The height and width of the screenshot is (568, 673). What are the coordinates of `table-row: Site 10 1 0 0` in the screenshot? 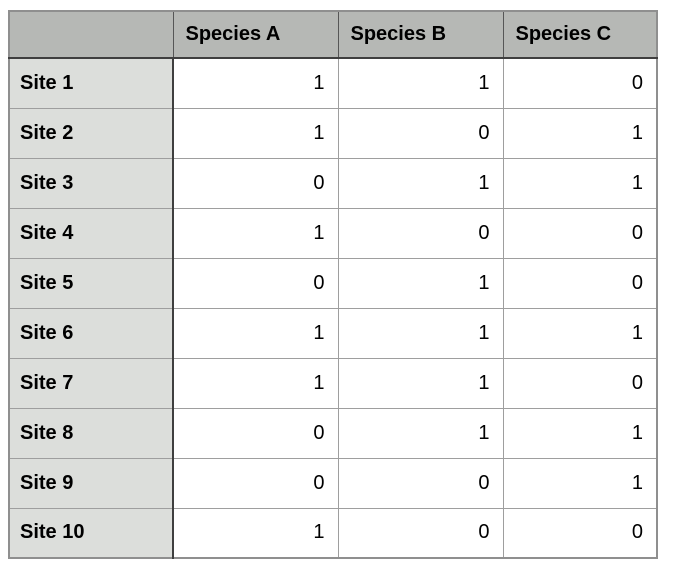 It's located at (333, 533).